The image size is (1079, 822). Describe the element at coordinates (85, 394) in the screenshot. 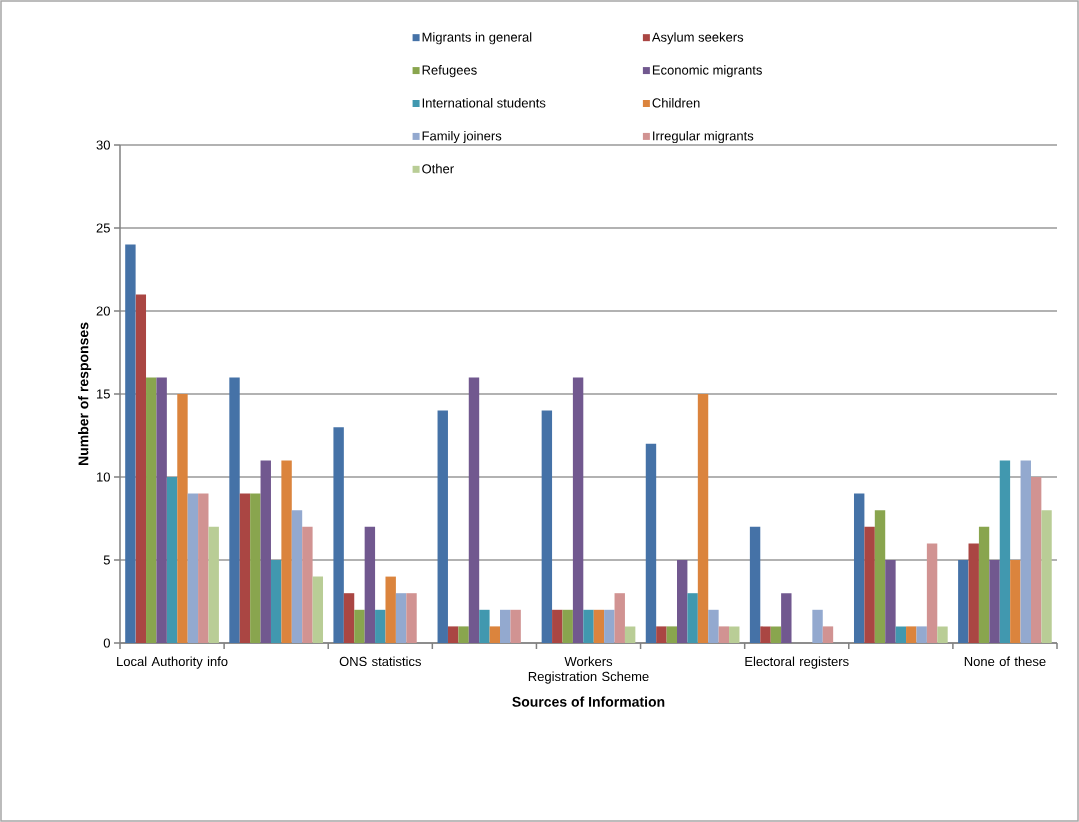

I see `y-axis-title: Number of responses` at that location.